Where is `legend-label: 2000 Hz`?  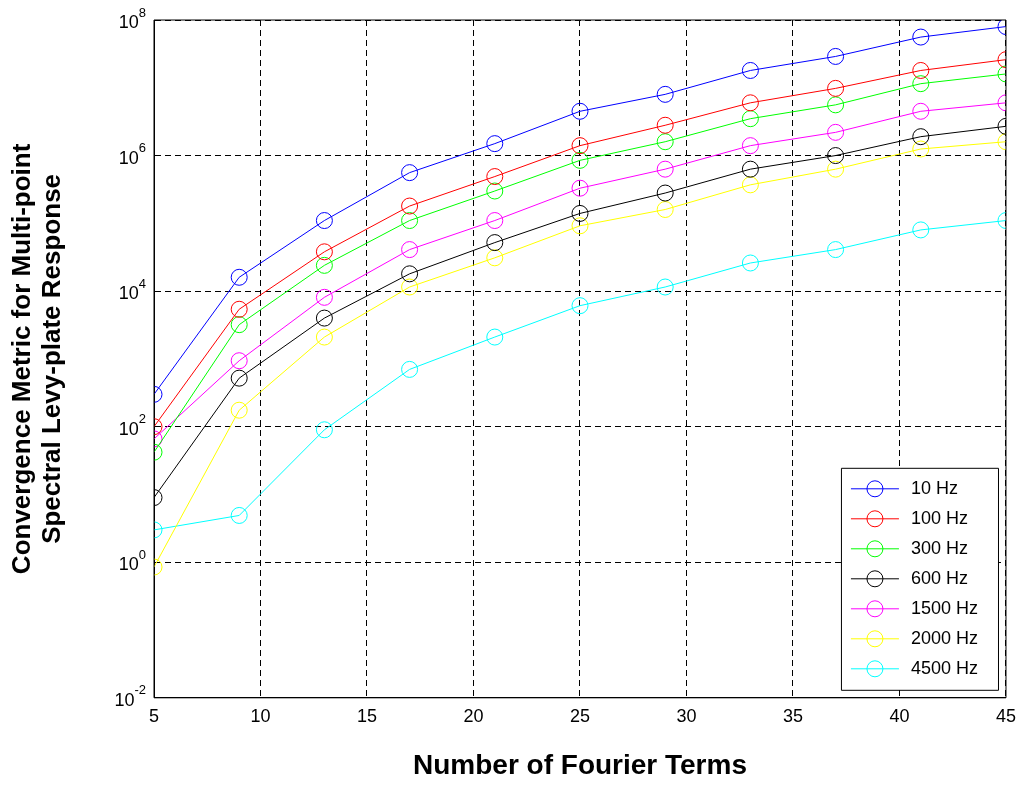 legend-label: 2000 Hz is located at coordinates (944, 637).